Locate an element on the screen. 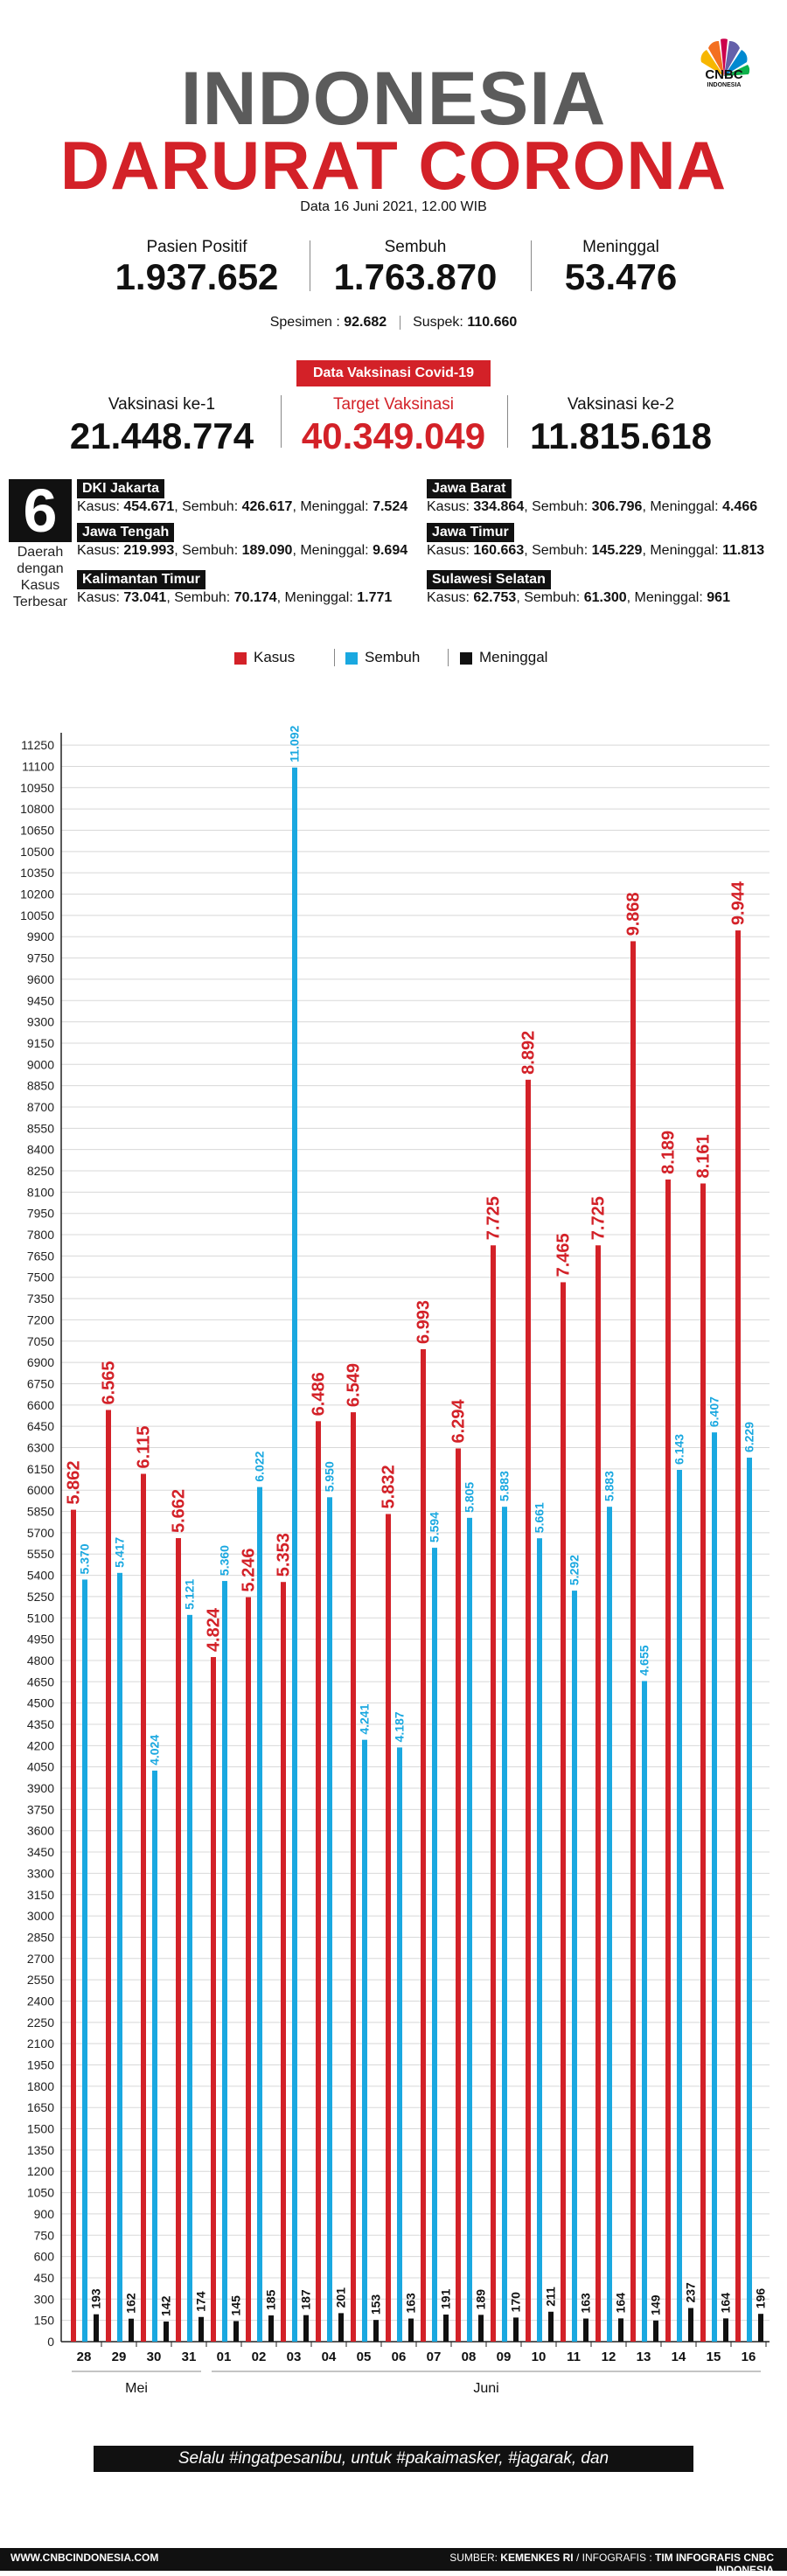 This screenshot has width=787, height=2576. y-tick-label: 1050 is located at coordinates (40, 2193).